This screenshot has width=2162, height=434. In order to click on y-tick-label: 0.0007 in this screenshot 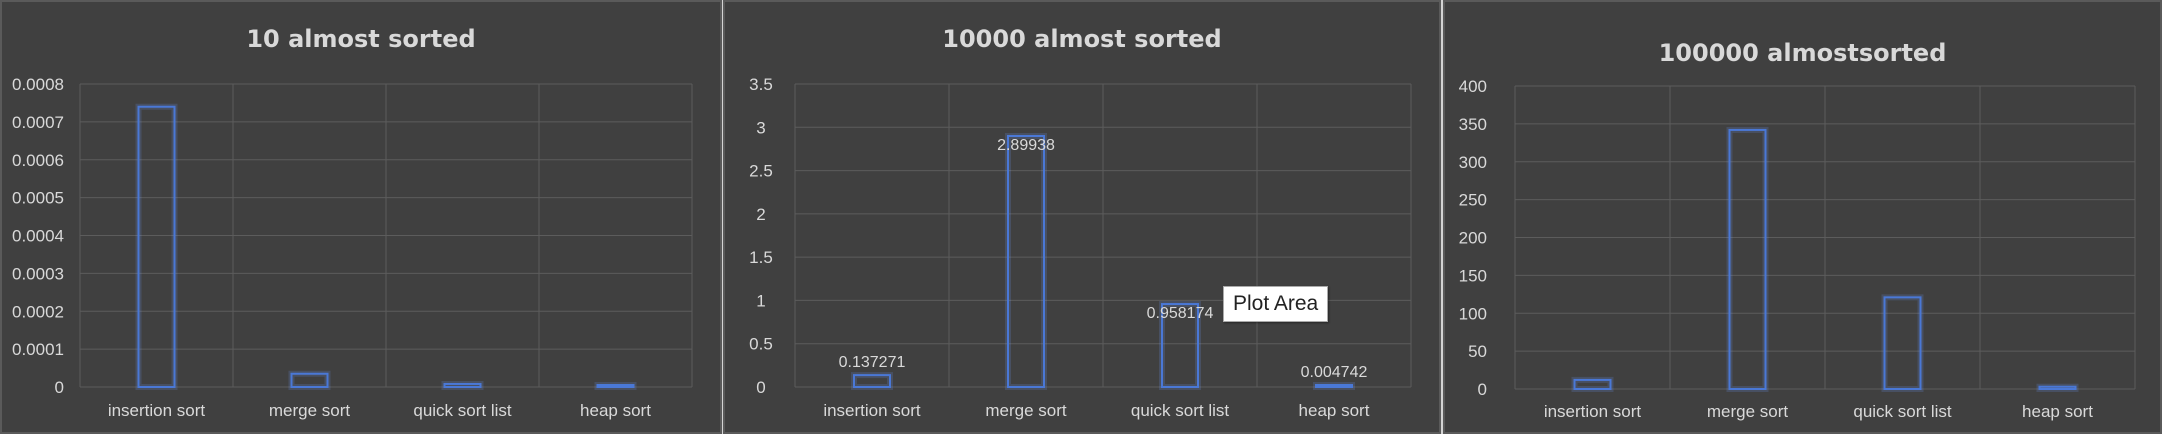, I will do `click(38, 122)`.